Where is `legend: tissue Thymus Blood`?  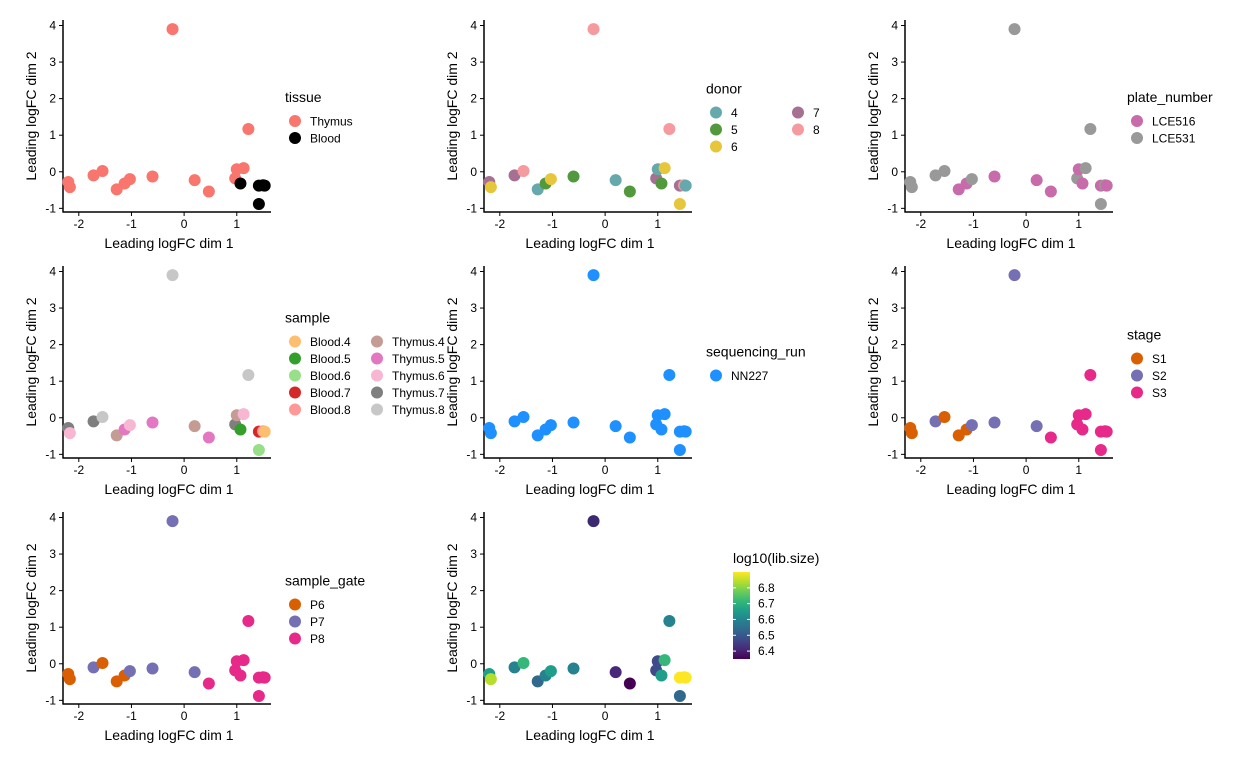
legend: tissue Thymus Blood is located at coordinates (319, 117).